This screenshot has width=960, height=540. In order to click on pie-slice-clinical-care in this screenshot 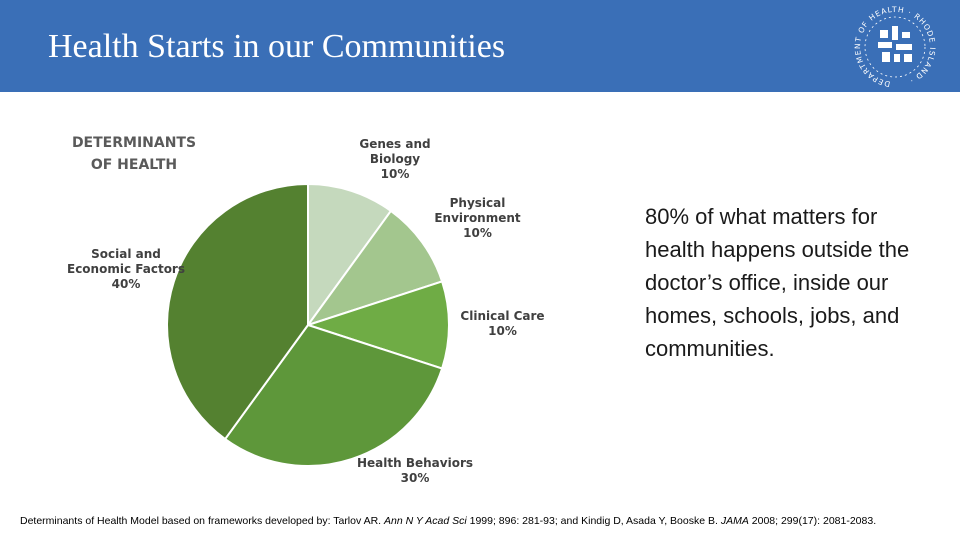, I will do `click(377, 325)`.